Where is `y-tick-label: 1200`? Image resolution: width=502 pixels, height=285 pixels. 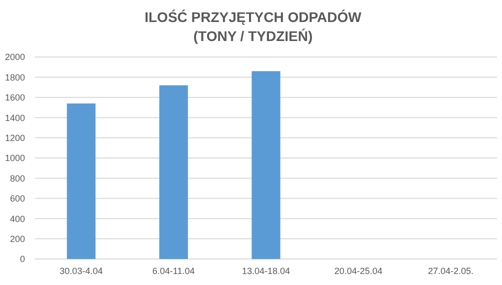 y-tick-label: 1200 is located at coordinates (14, 137).